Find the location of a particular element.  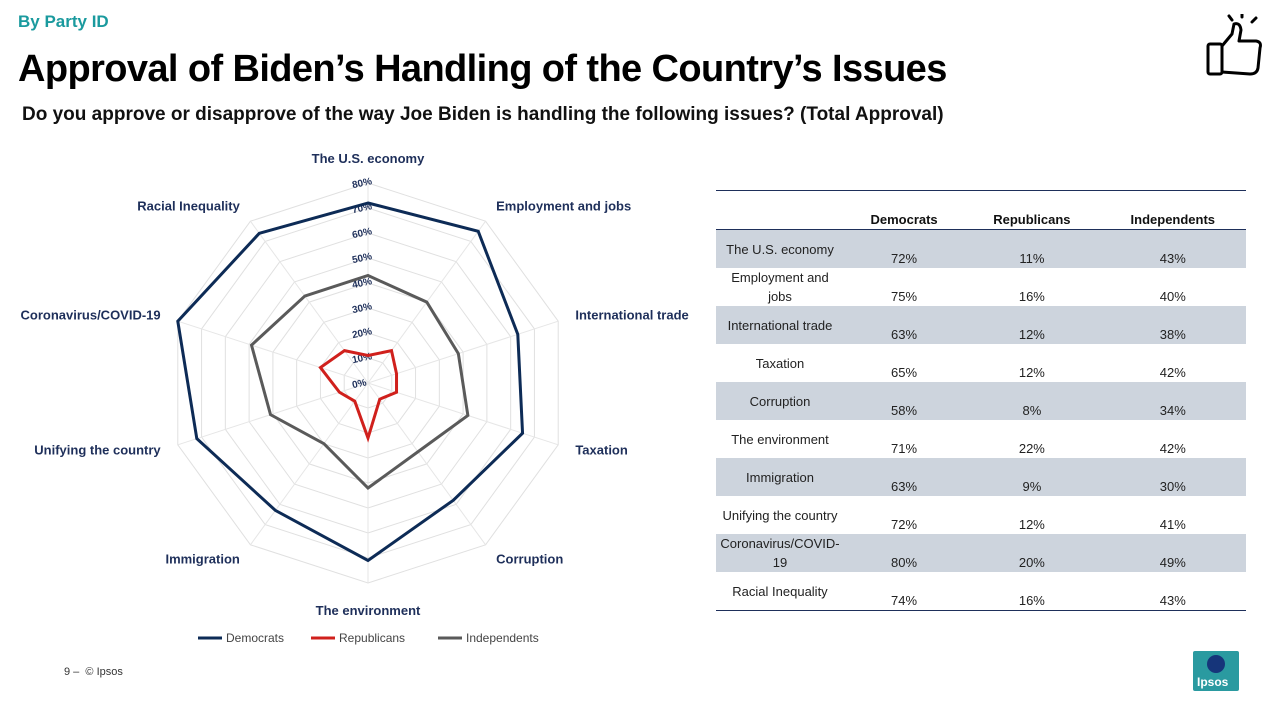

category-label: International trade is located at coordinates (631, 315).